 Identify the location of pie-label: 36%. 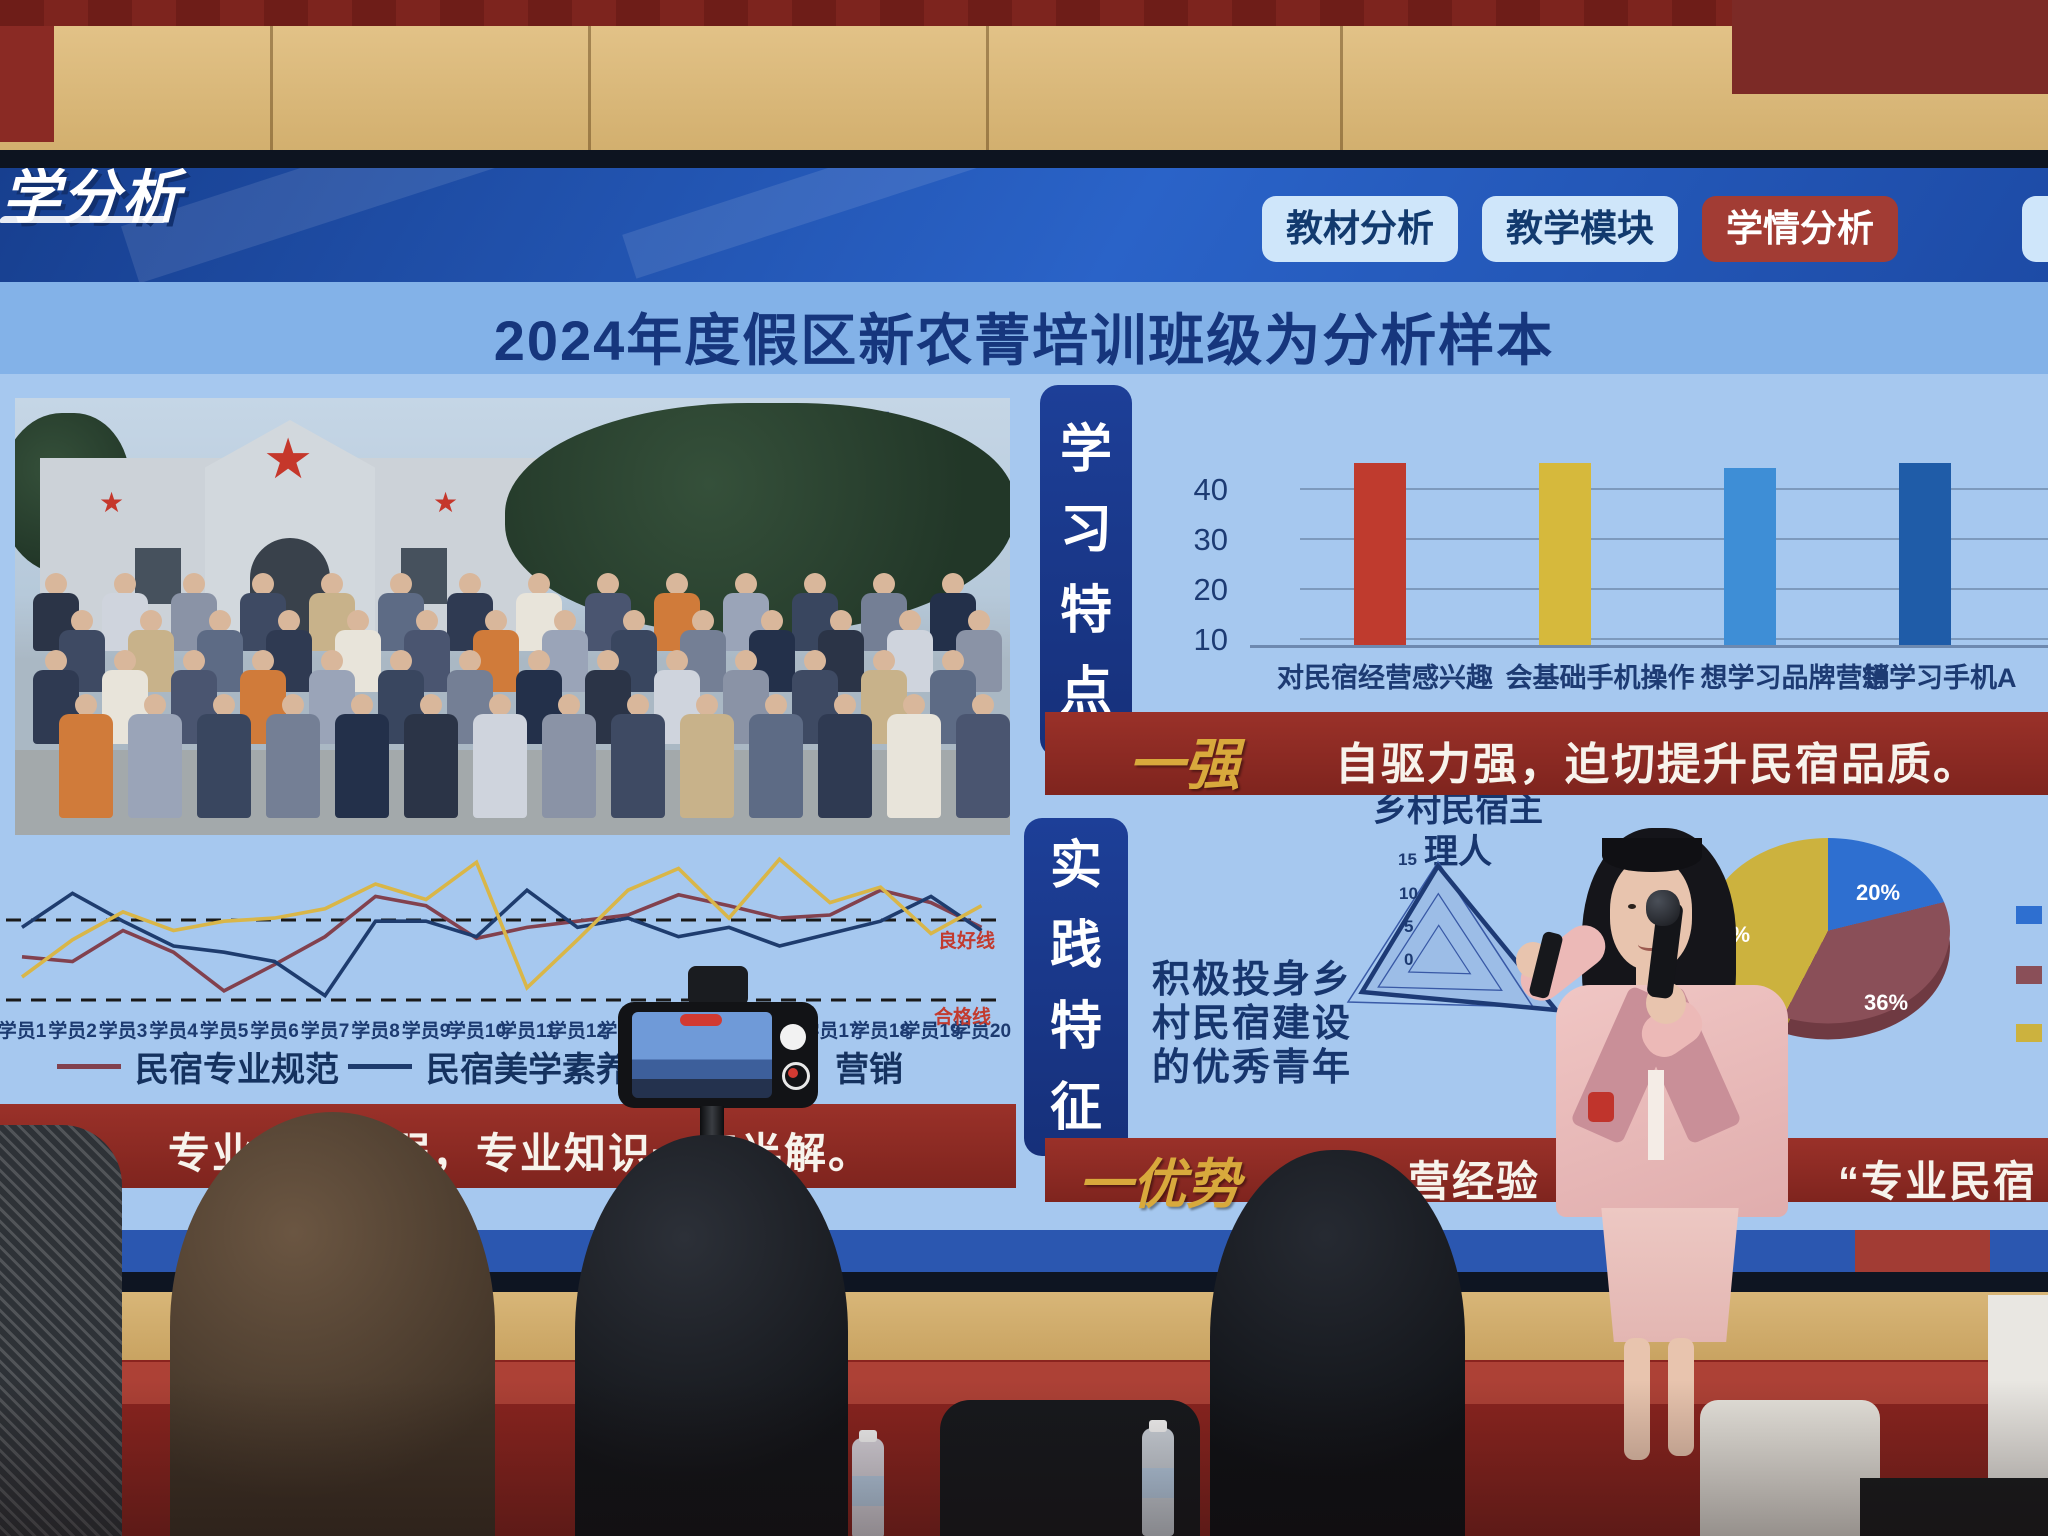
(1886, 1002).